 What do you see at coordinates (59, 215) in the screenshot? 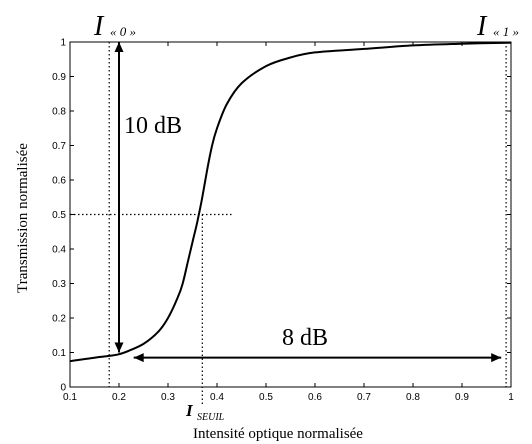
I see `y-tick-label: 0.5` at bounding box center [59, 215].